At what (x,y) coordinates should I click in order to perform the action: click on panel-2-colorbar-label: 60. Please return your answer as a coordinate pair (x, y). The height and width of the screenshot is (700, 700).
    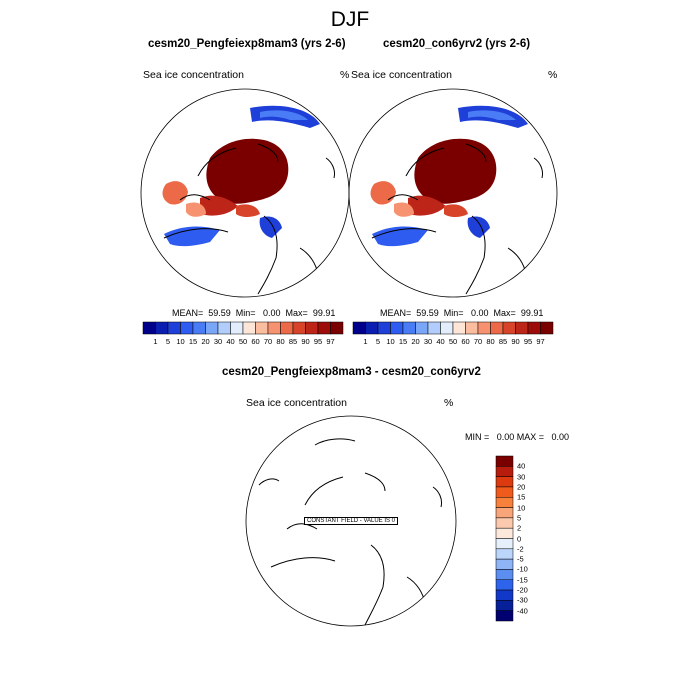
    Looking at the image, I should click on (465, 341).